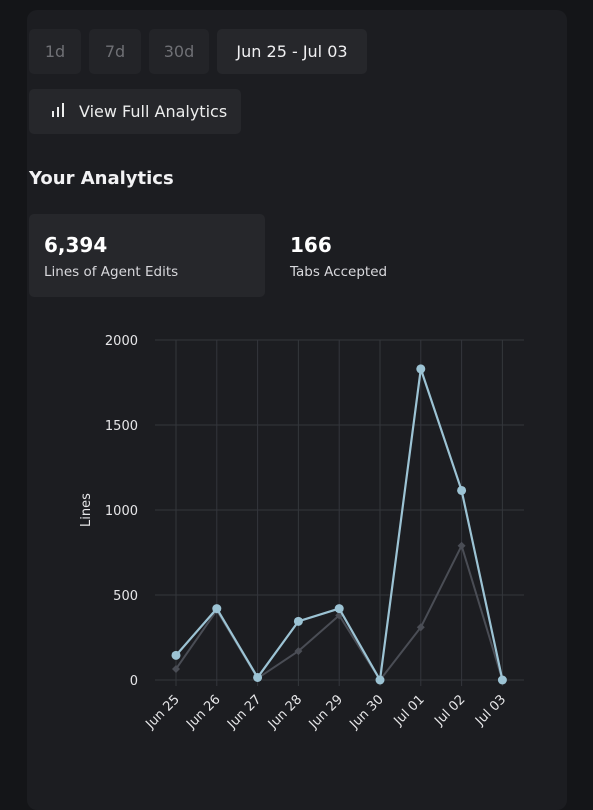 Image resolution: width=593 pixels, height=810 pixels. Describe the element at coordinates (55, 51) in the screenshot. I see `range-1d-button: 1d` at that location.